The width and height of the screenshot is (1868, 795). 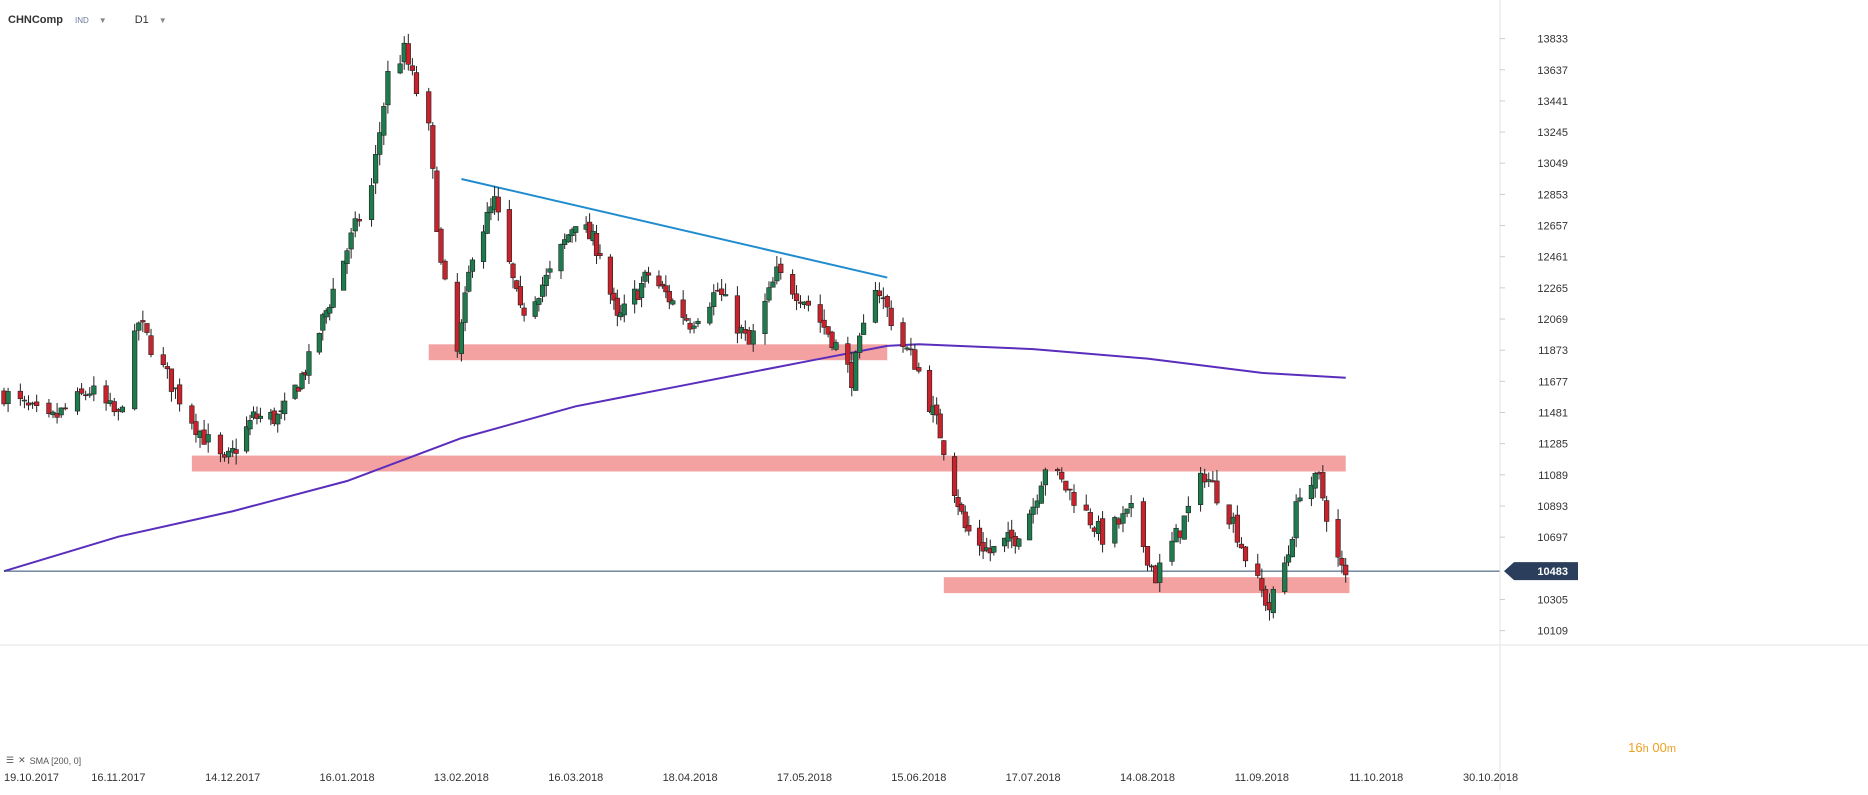 What do you see at coordinates (141, 20) in the screenshot?
I see `timeframe-selector: D1` at bounding box center [141, 20].